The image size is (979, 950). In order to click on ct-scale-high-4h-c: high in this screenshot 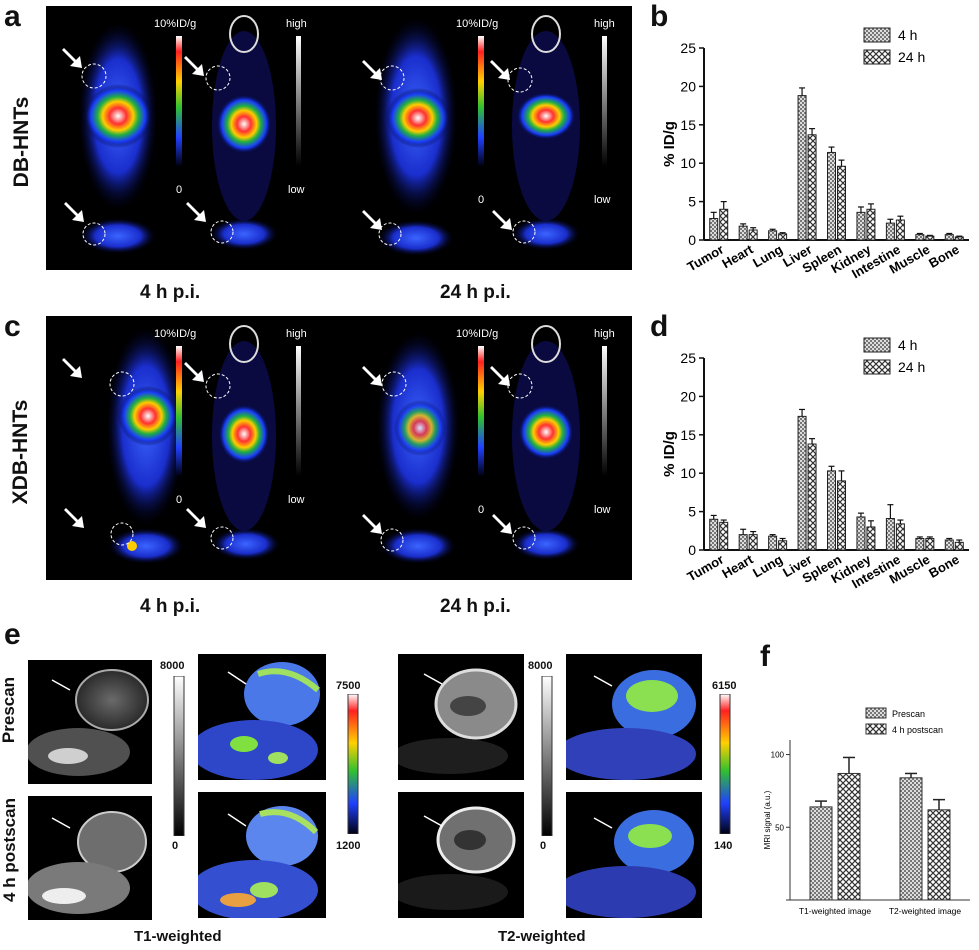, I will do `click(296, 334)`.